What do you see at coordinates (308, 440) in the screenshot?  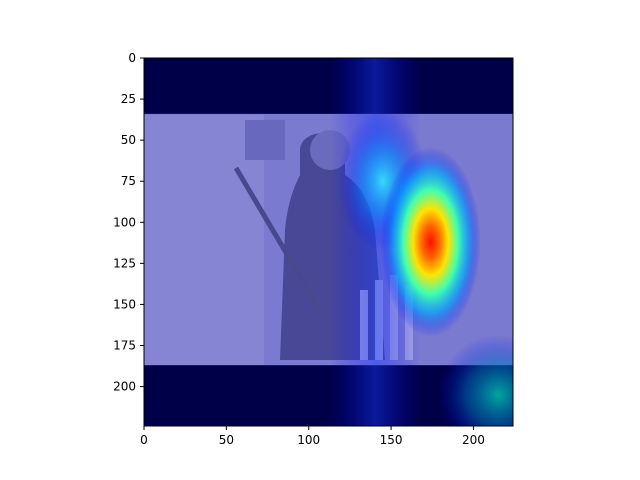 I see `x-tick-label: 100` at bounding box center [308, 440].